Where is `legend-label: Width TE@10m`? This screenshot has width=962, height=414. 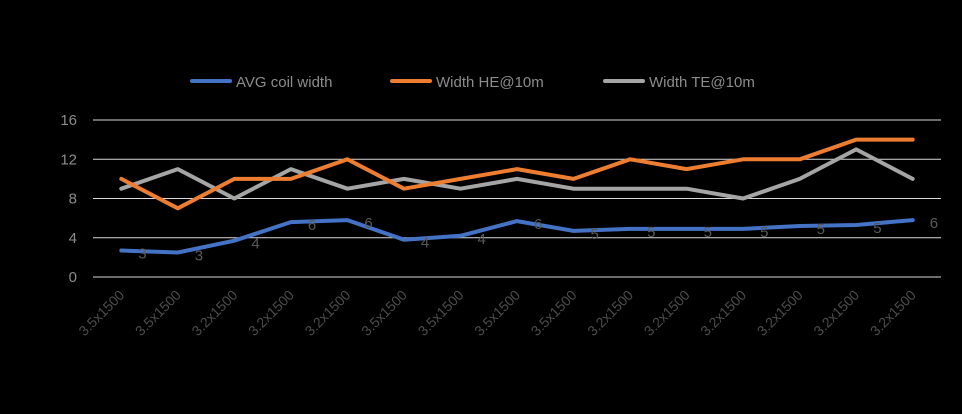
legend-label: Width TE@10m is located at coordinates (702, 82).